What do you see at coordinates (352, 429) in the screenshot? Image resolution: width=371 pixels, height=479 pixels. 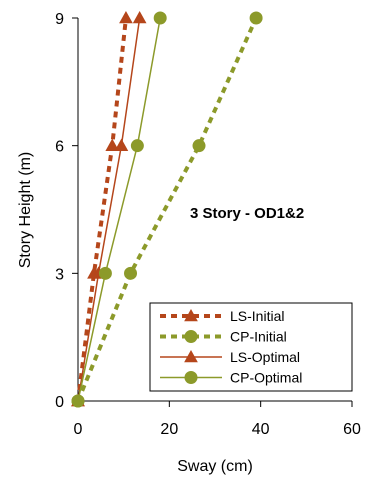 I see `x-tick-label: 60` at bounding box center [352, 429].